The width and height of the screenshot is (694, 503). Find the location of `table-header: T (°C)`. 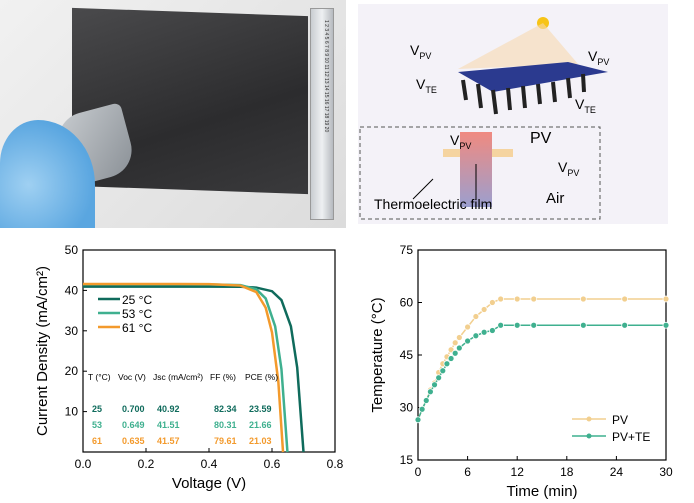

table-header: T (°C) is located at coordinates (99, 377).